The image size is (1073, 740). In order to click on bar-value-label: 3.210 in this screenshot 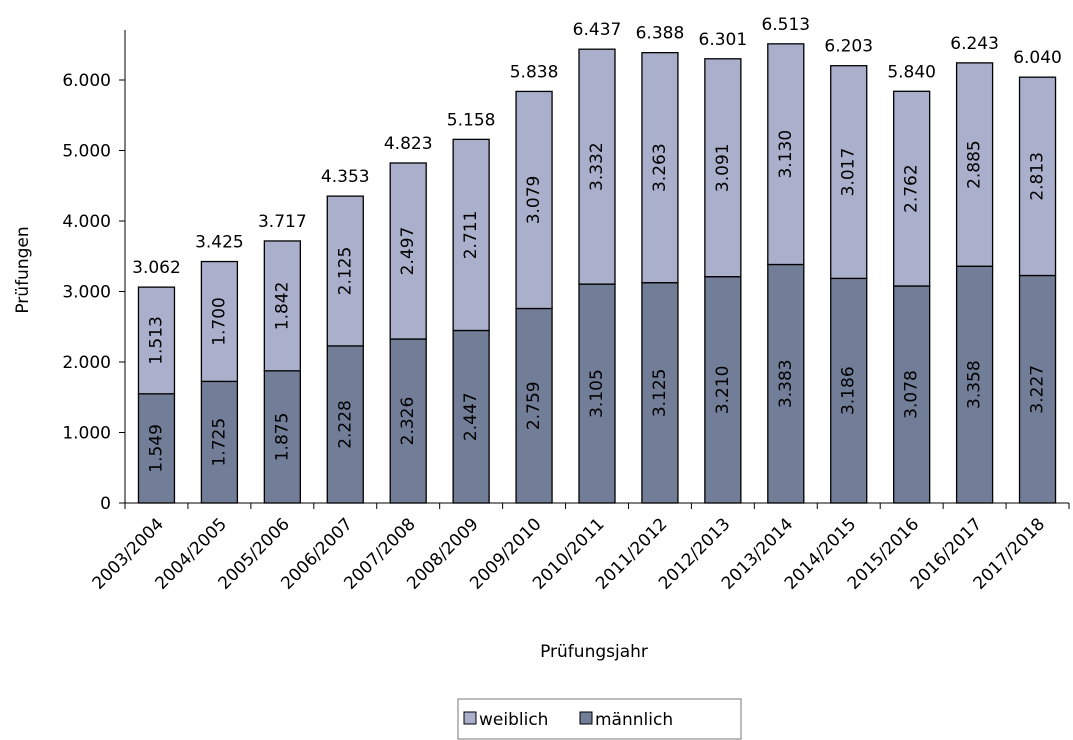, I will do `click(723, 390)`.